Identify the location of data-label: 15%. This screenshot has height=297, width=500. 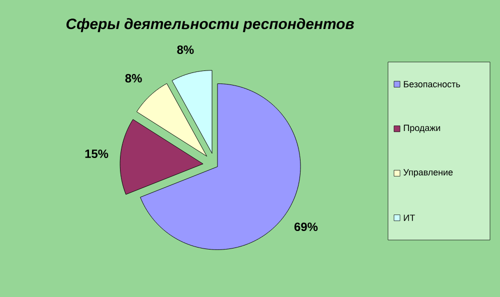
(96, 154).